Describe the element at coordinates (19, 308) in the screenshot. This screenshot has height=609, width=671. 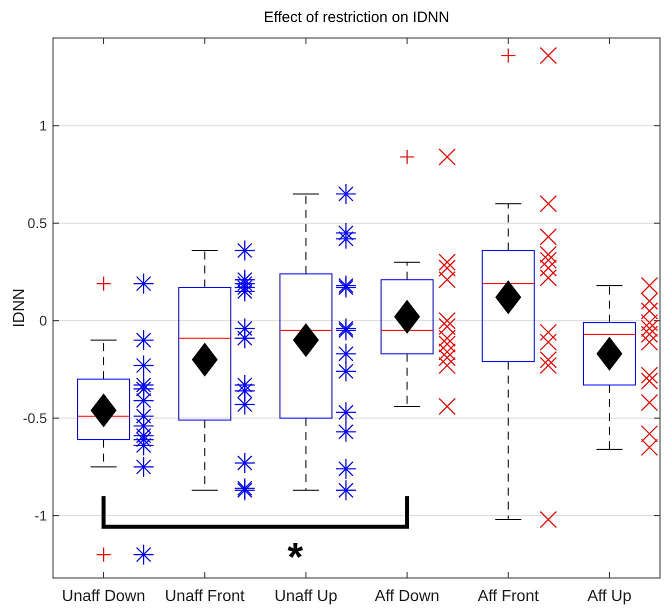
I see `y-axis-title: IDNN` at that location.